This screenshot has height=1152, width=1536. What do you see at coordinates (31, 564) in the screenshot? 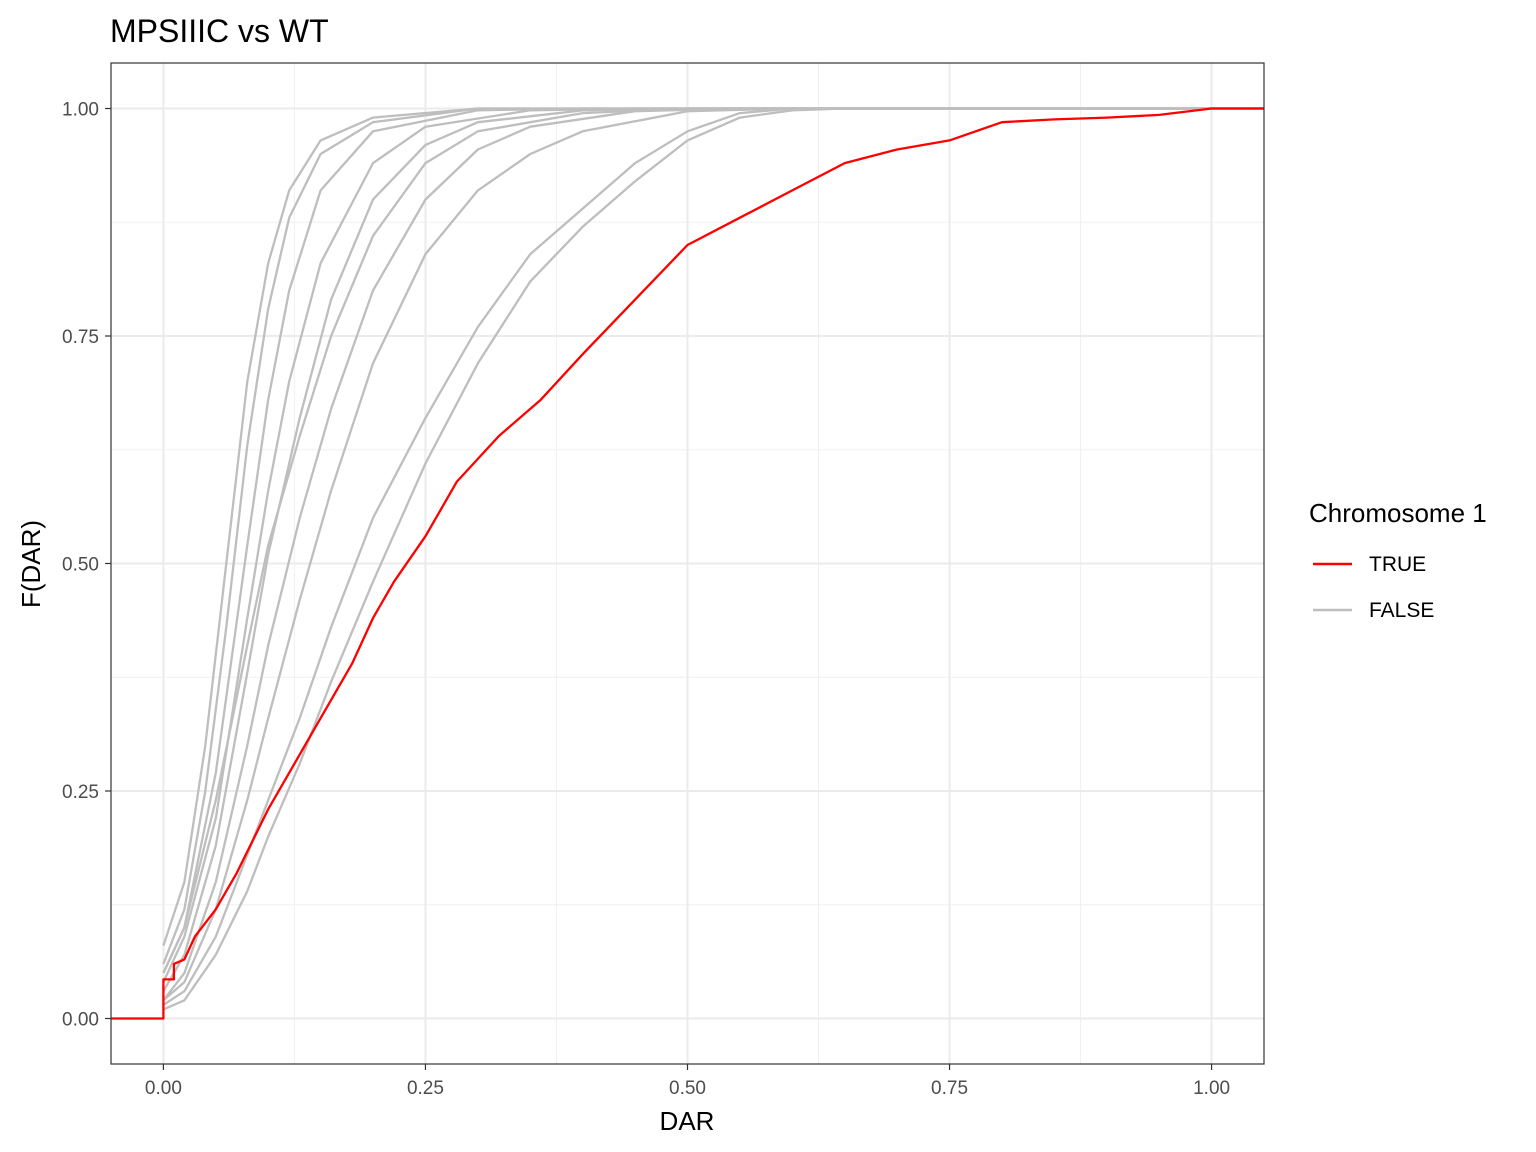
I see `y-axis-label: F(DAR)` at bounding box center [31, 564].